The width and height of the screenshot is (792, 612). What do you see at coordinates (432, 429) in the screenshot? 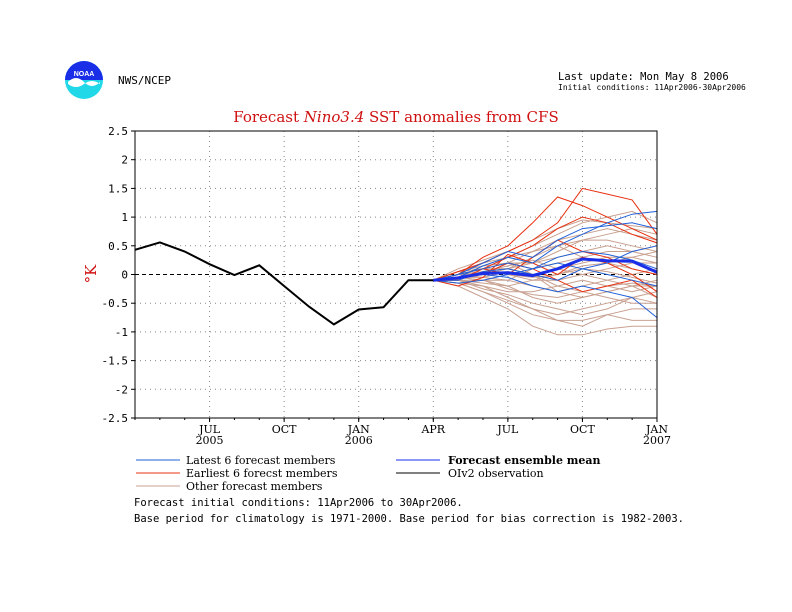
I see `x-tick-label: APR` at bounding box center [432, 429].